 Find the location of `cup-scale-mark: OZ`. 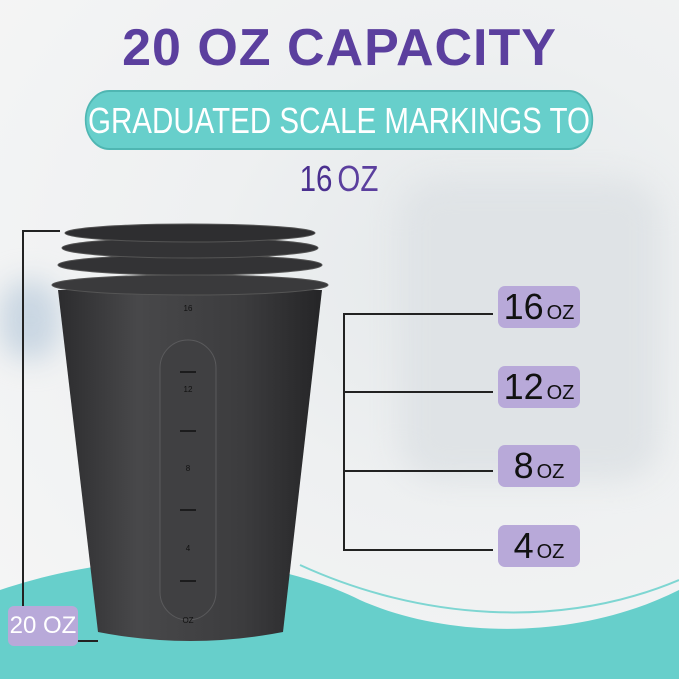

cup-scale-mark: OZ is located at coordinates (188, 620).